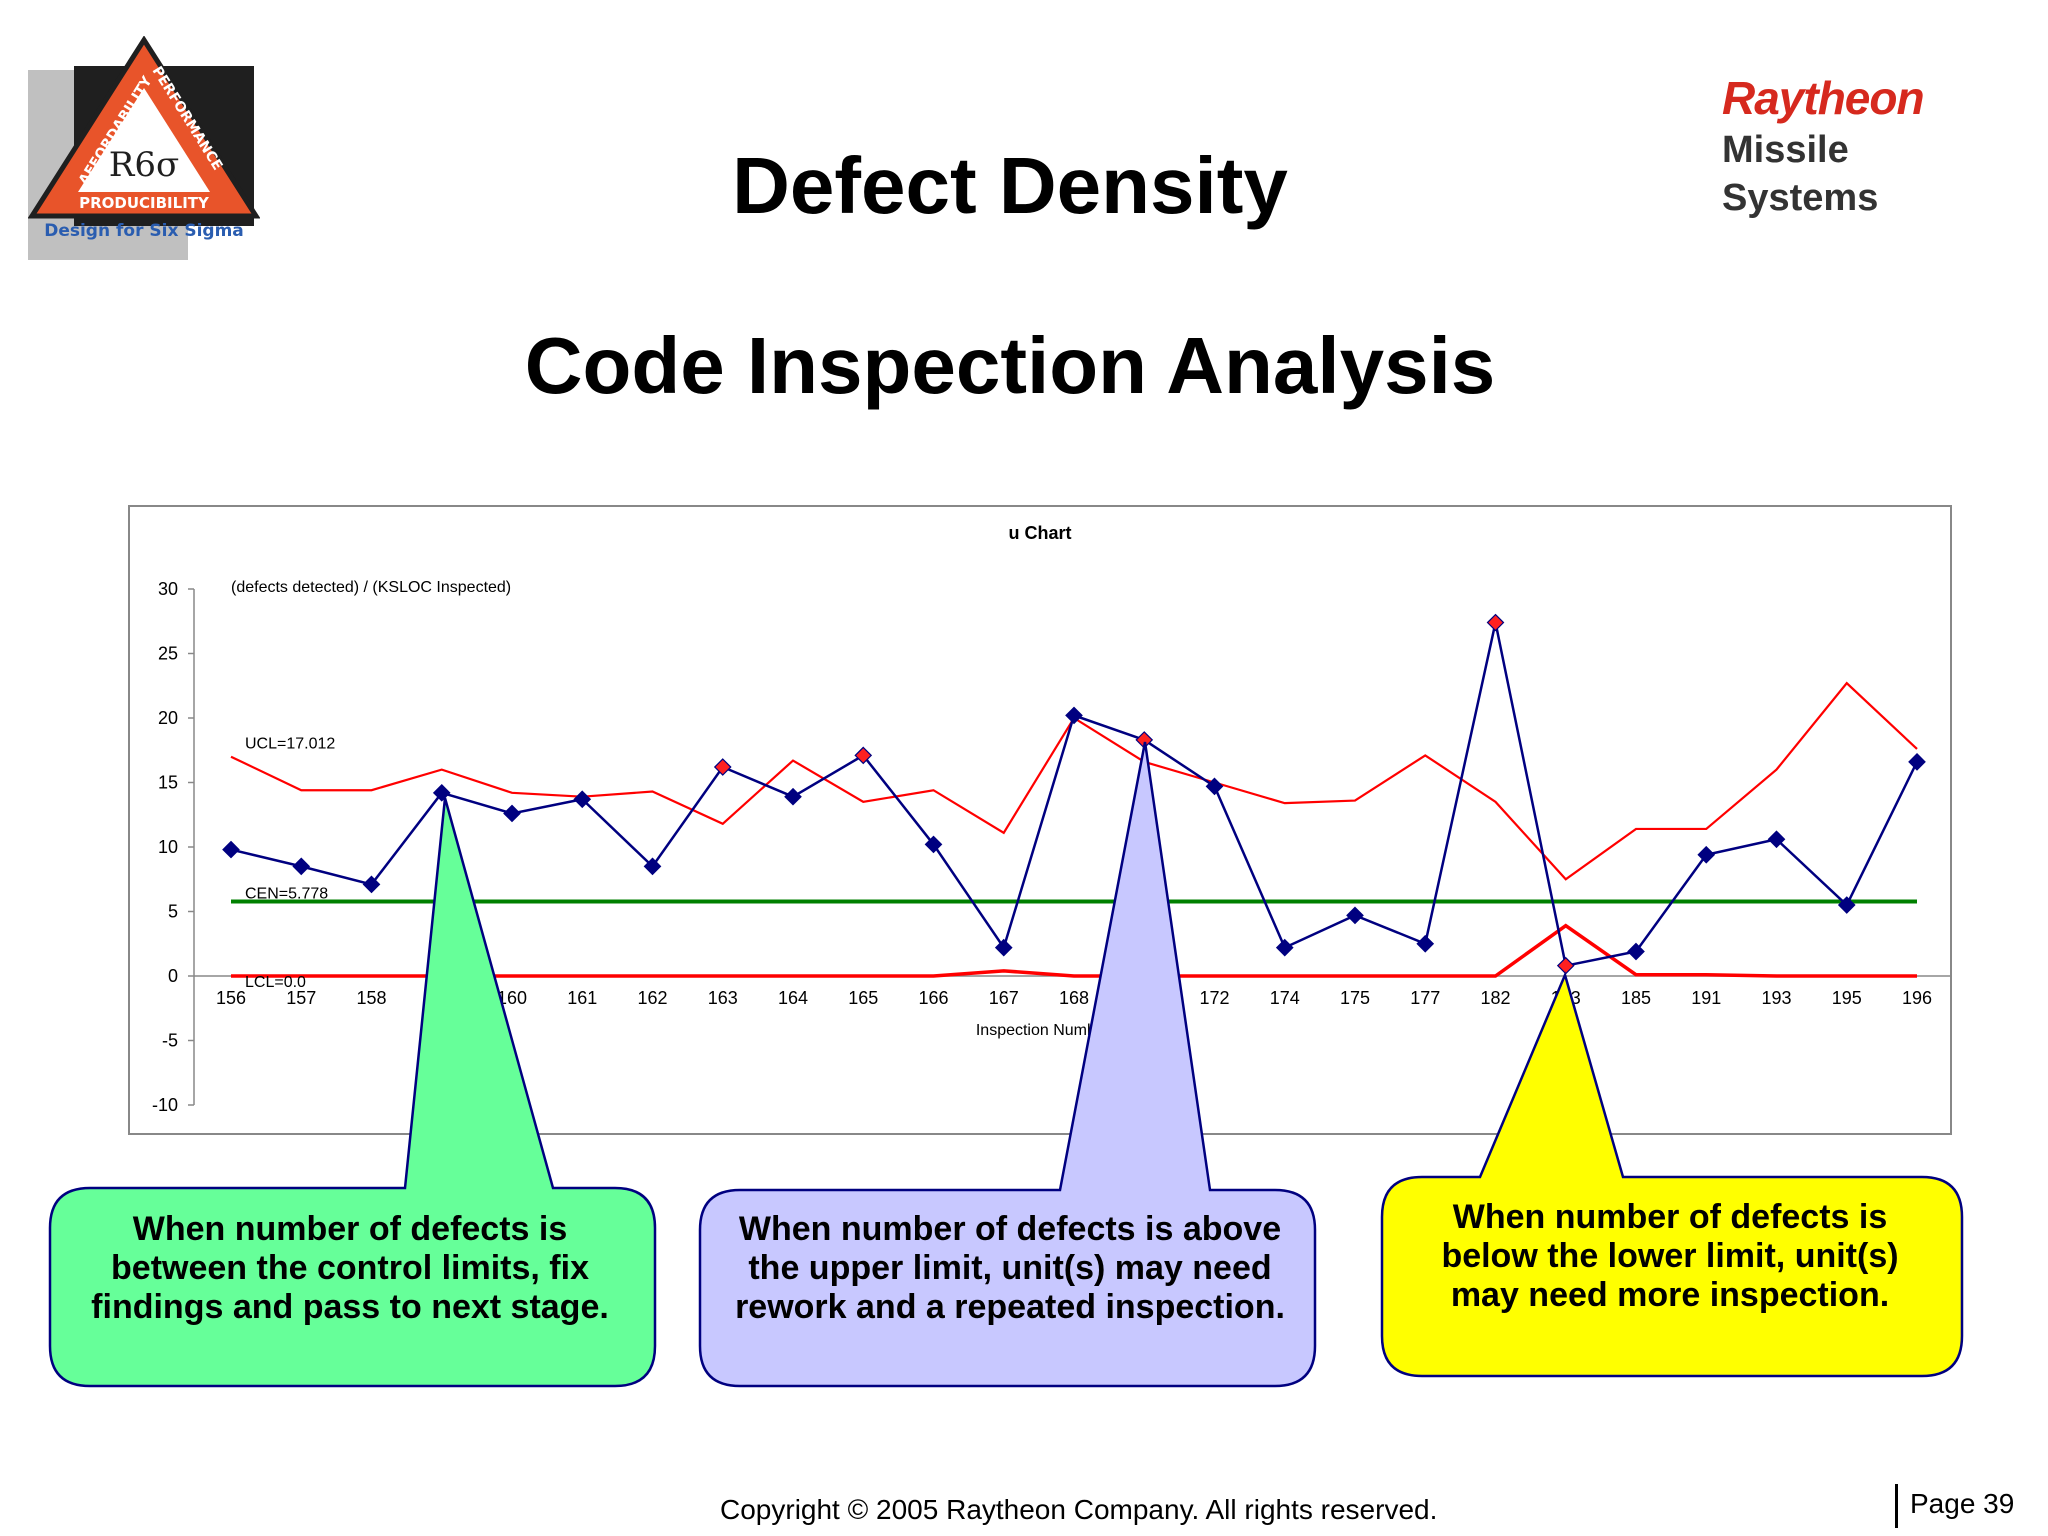 The width and height of the screenshot is (2048, 1536). I want to click on logo-producibility: PRODUCIBILITY, so click(144, 203).